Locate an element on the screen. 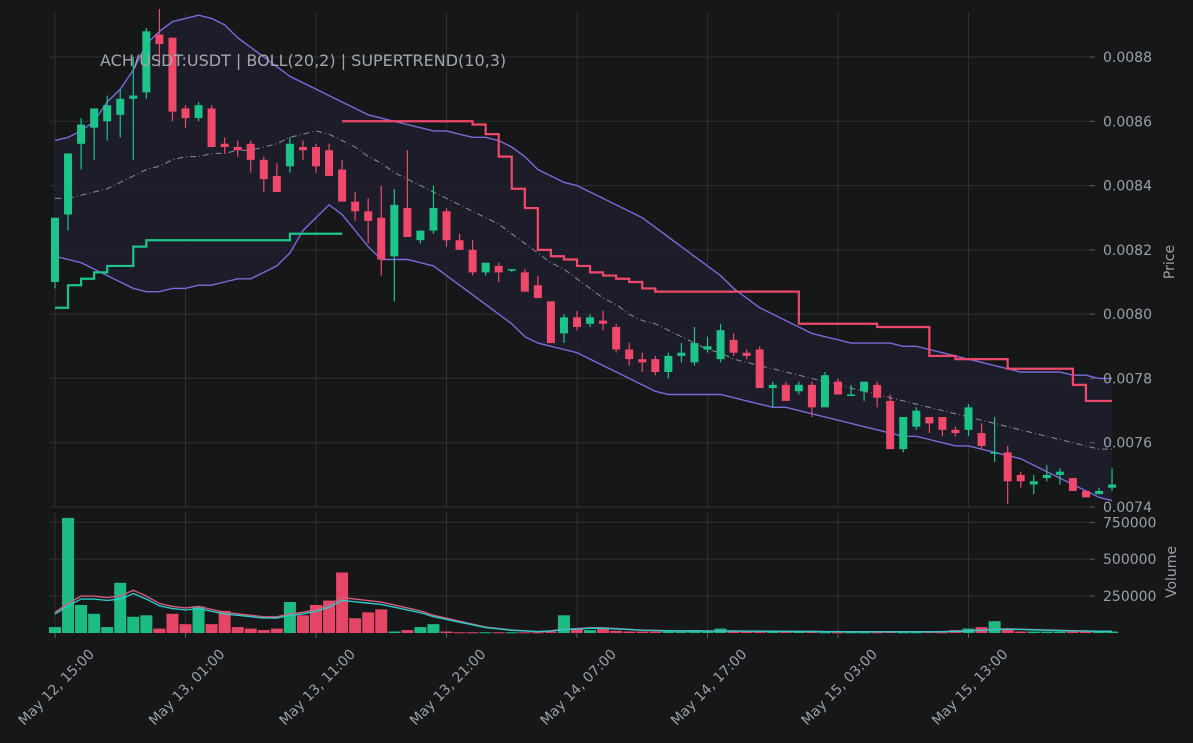 The height and width of the screenshot is (743, 1193). volume-layer is located at coordinates (584, 575).